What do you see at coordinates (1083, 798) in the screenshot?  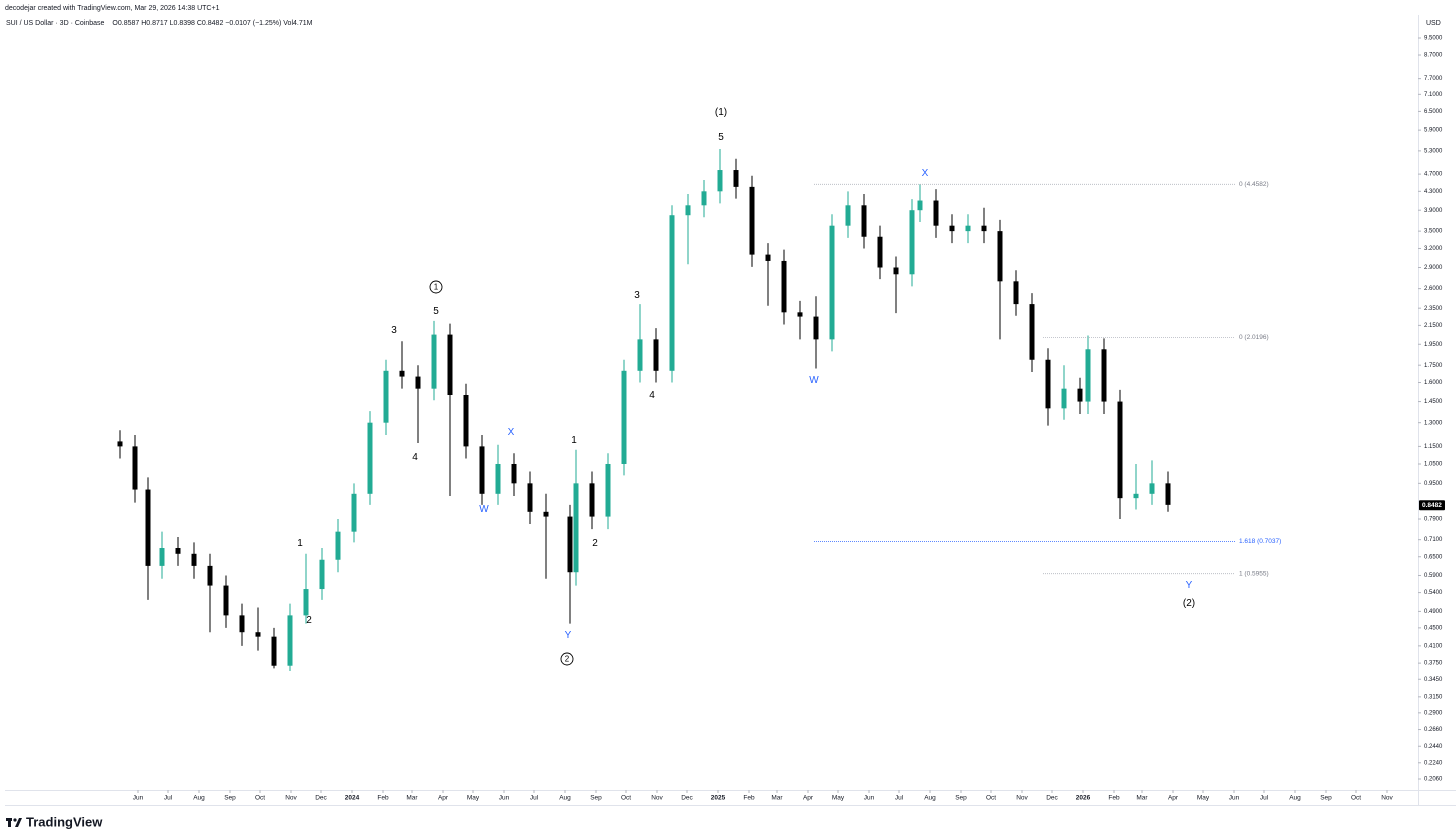 I see `x-tick-label: 2026` at bounding box center [1083, 798].